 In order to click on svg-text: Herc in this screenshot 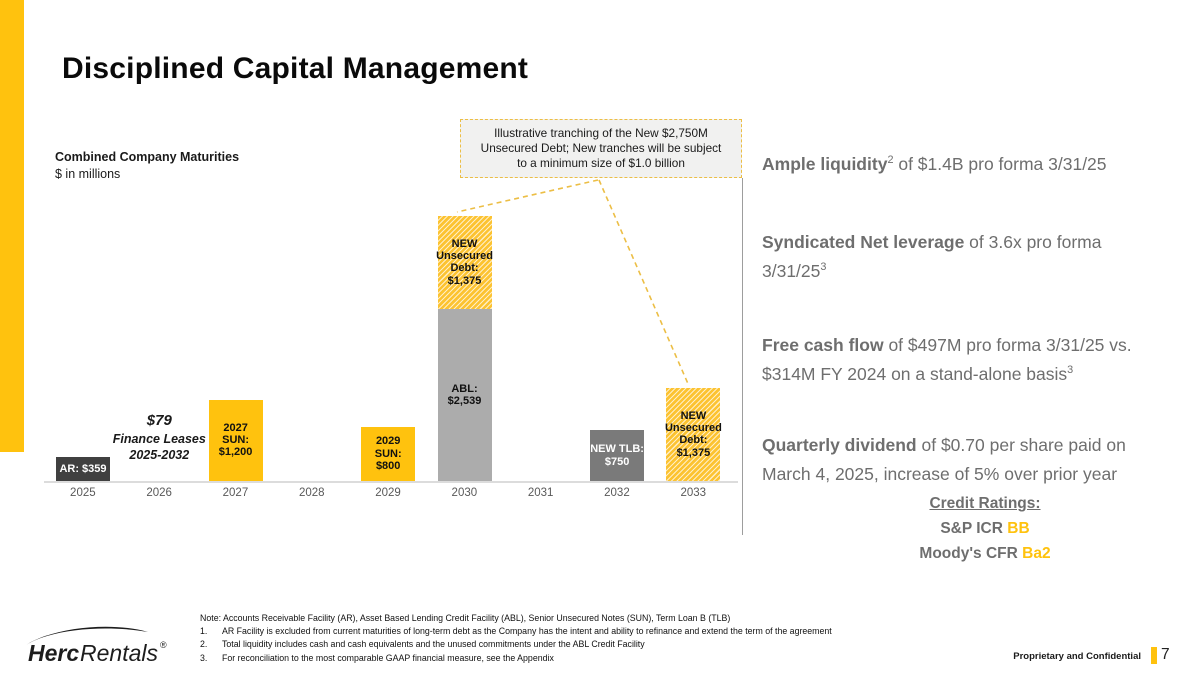, I will do `click(53, 653)`.